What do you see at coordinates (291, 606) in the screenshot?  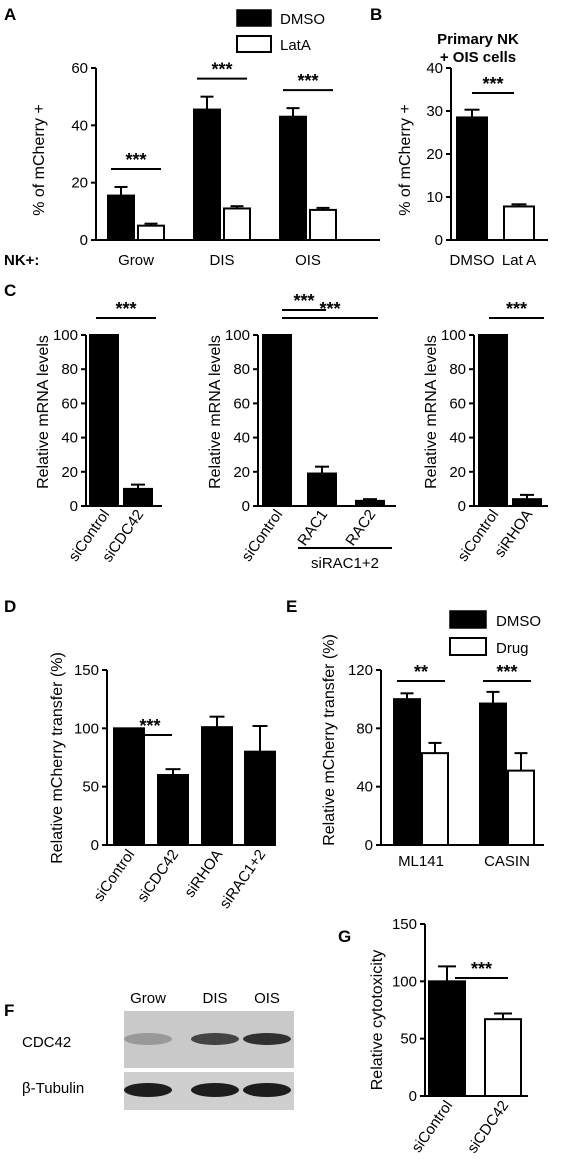 I see `panel-e-label: E` at bounding box center [291, 606].